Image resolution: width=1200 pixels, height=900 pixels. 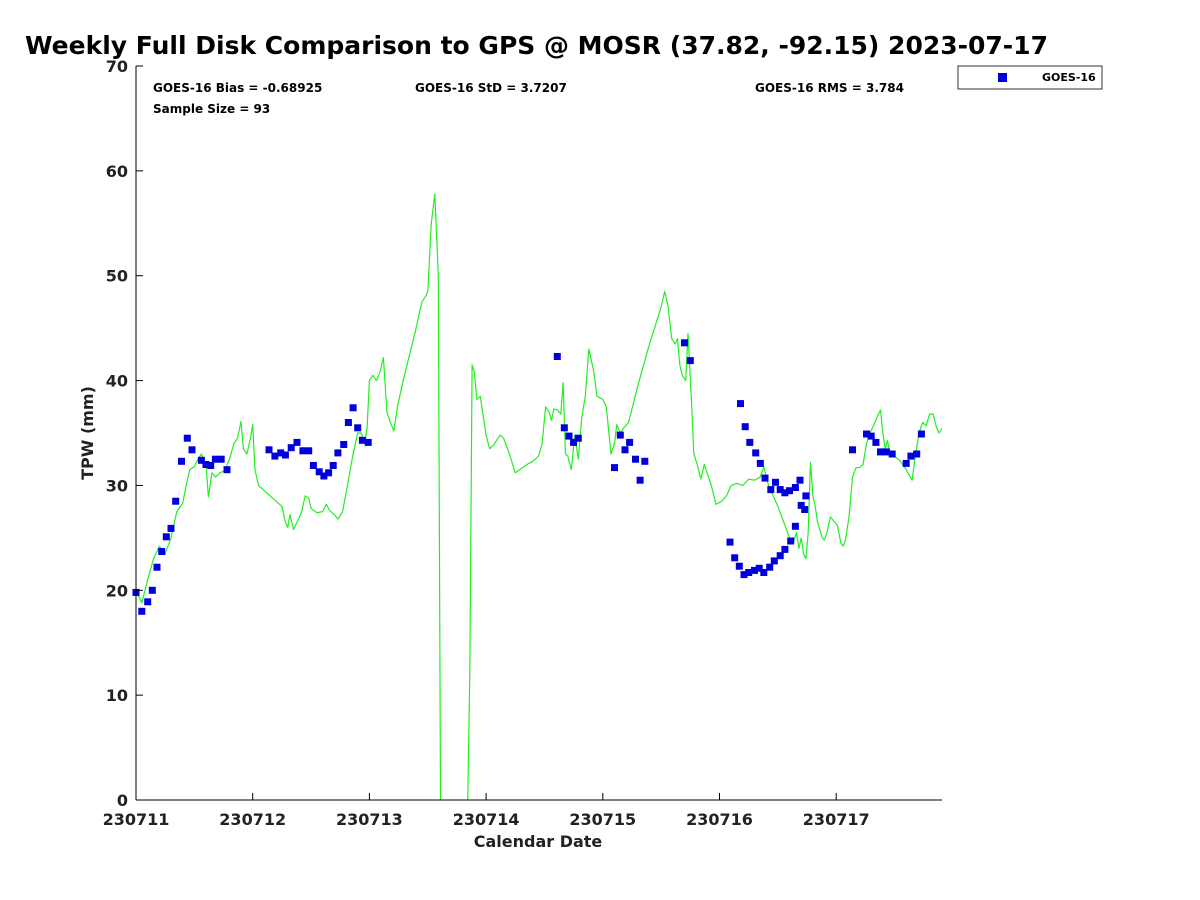 I want to click on x-tick-label: 230717, so click(x=836, y=819).